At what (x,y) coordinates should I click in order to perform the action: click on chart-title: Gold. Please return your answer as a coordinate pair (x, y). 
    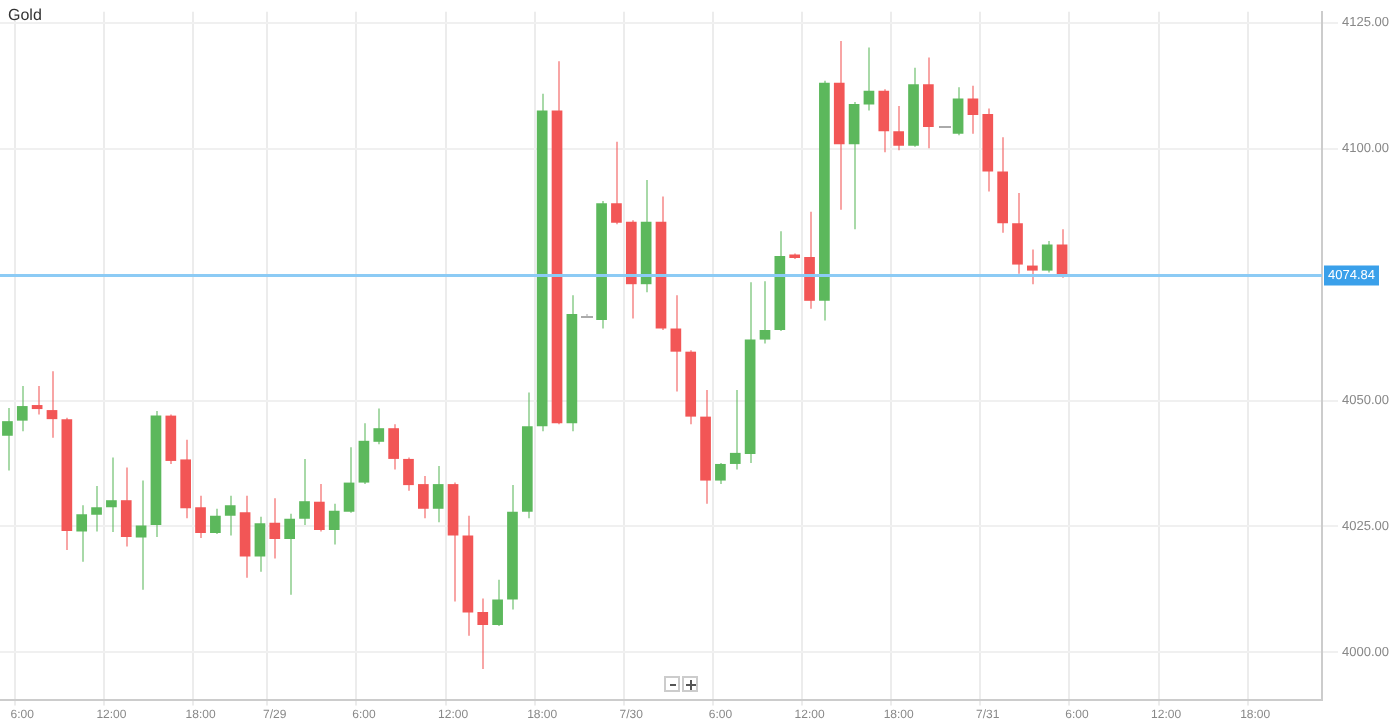
    Looking at the image, I should click on (25, 15).